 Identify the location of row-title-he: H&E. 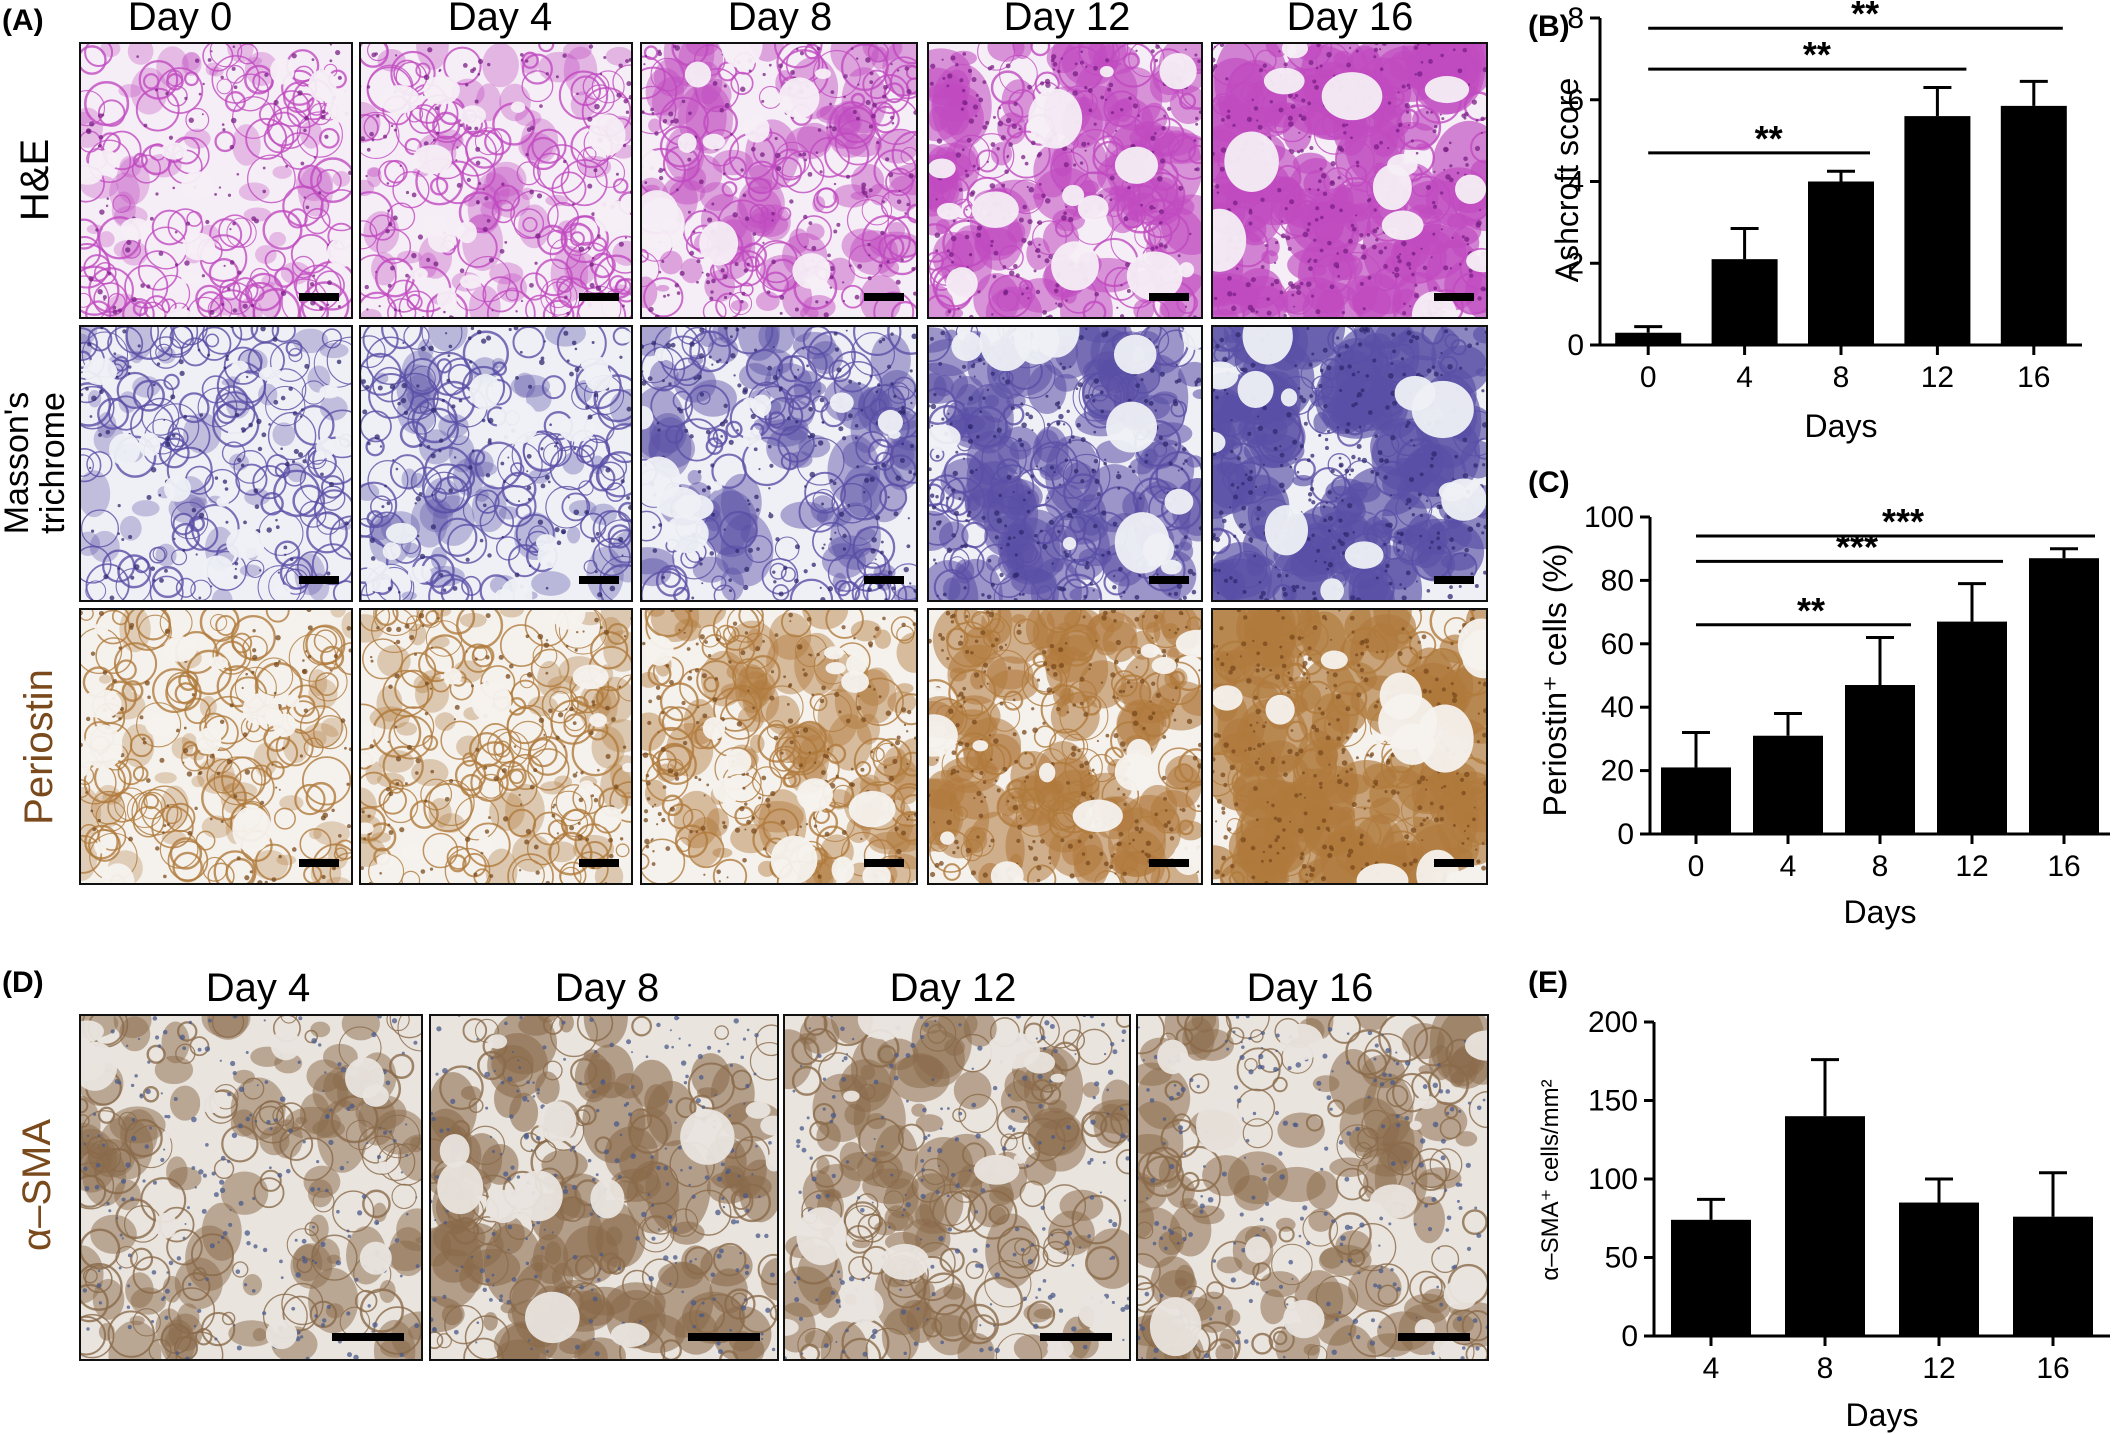
(35, 180).